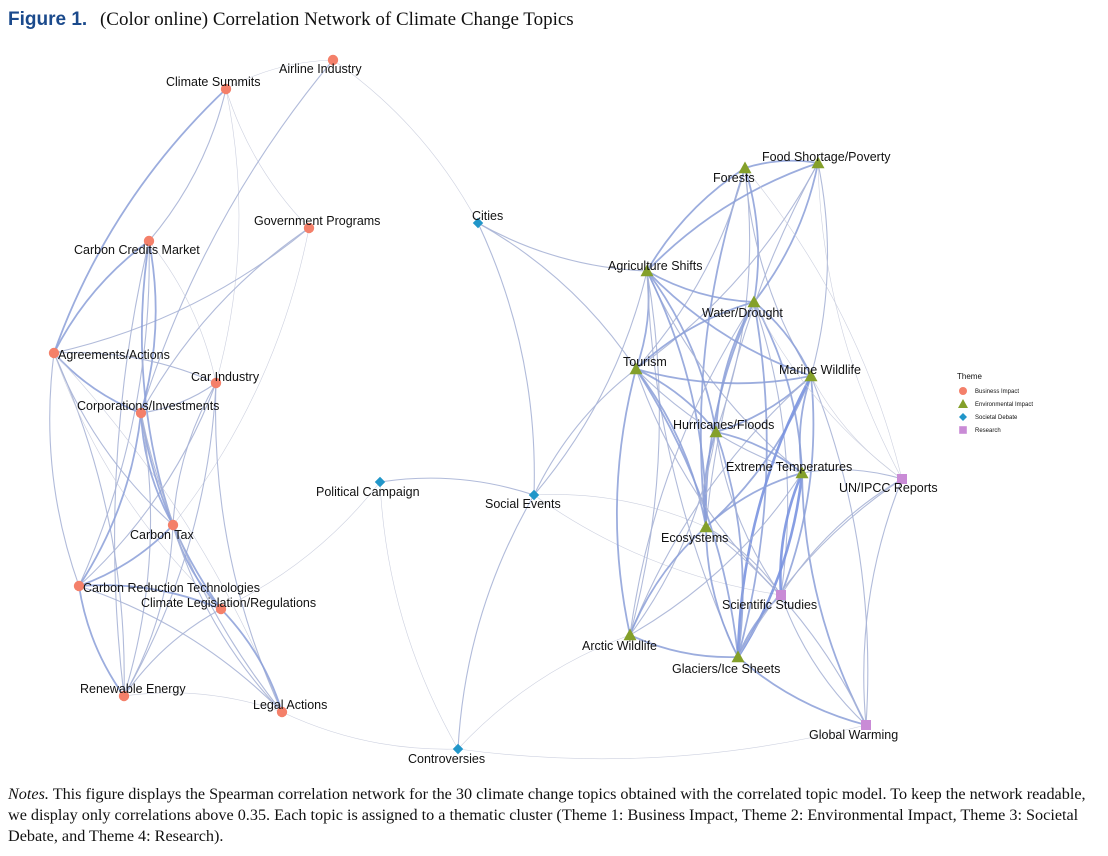 Image resolution: width=1108 pixels, height=856 pixels. What do you see at coordinates (782, 339) in the screenshot?
I see `edge-water-marine` at bounding box center [782, 339].